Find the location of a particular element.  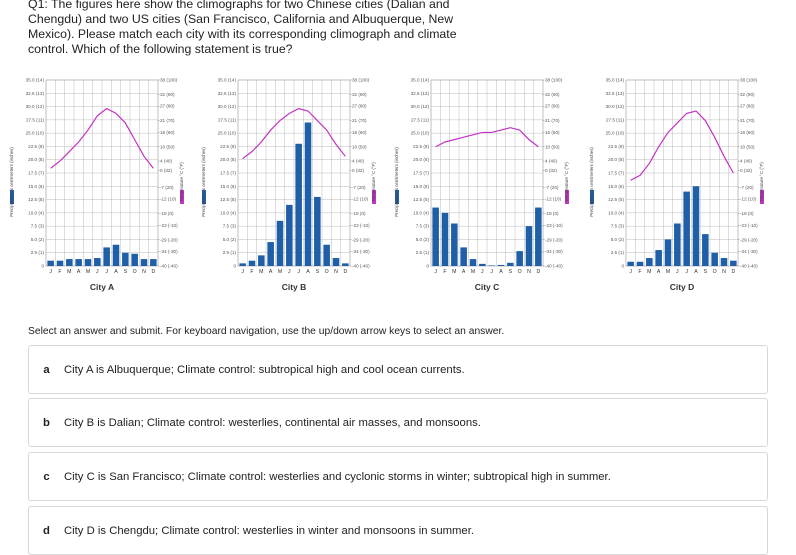

y-tick-label: 15.0 (6) is located at coordinates (228, 186).